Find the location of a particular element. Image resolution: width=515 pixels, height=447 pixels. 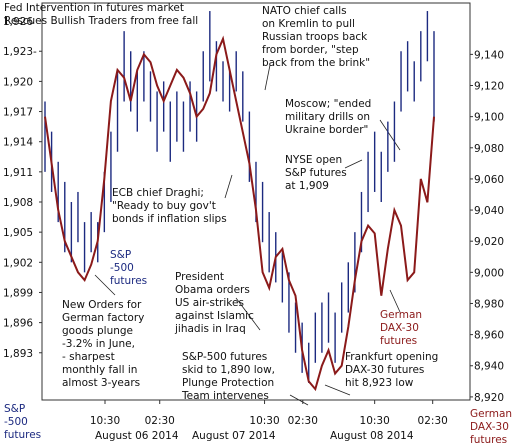

y2-tick-label: 9,120 is located at coordinates (489, 87).